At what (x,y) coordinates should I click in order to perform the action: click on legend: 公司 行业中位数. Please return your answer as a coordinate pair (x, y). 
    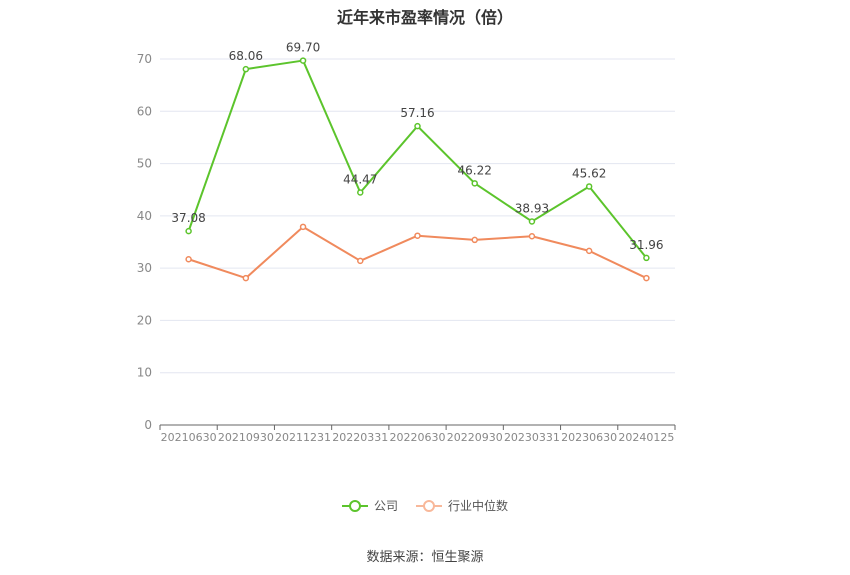
    Looking at the image, I should click on (425, 505).